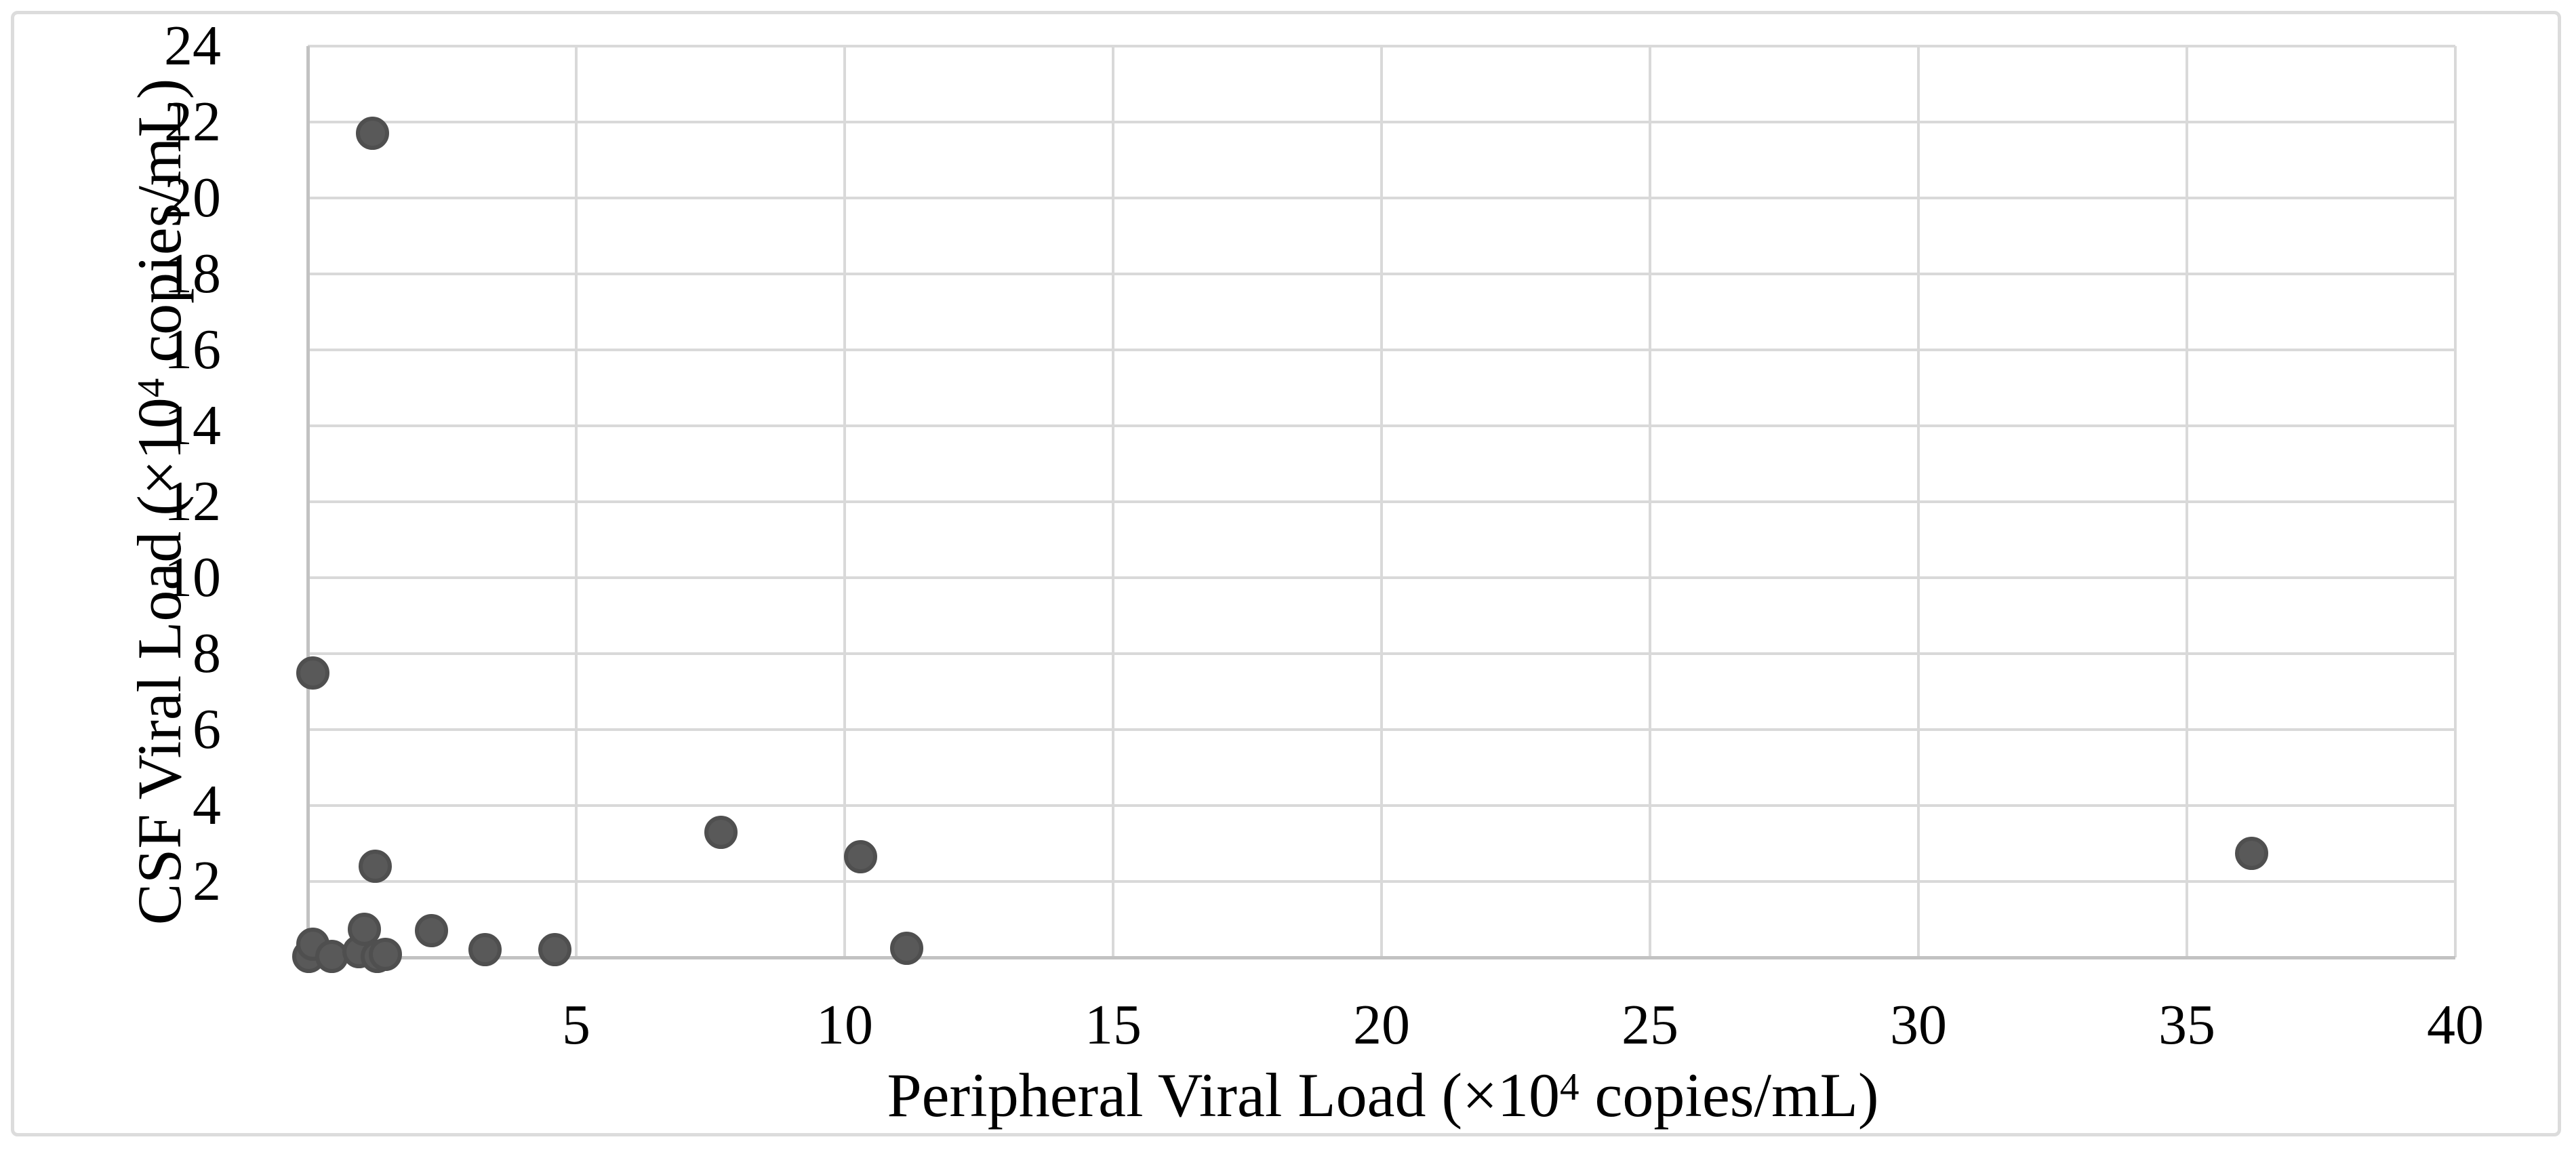 Image resolution: width=2576 pixels, height=1150 pixels. I want to click on x-tick-label: 20, so click(1381, 1024).